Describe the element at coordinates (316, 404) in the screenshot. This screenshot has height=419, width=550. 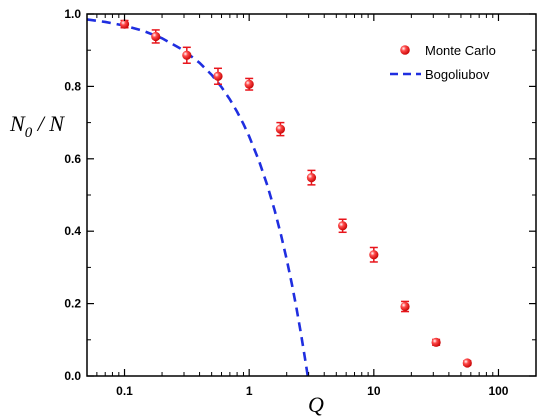
I see `x-axis-title: Q` at that location.